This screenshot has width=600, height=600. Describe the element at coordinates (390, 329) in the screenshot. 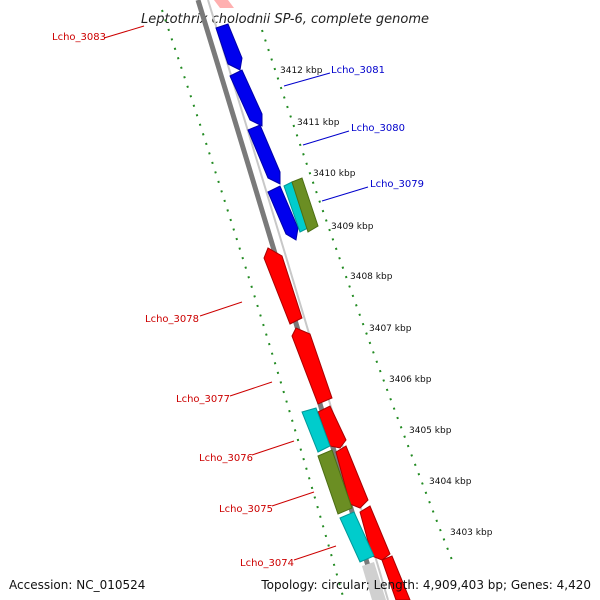

I see `kbp-marker: 3407 kbp` at that location.